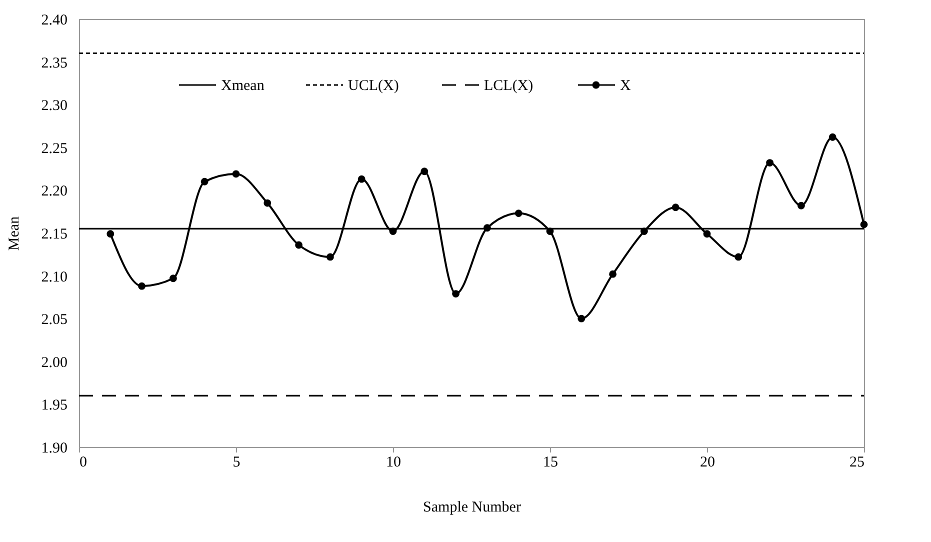 Image resolution: width=931 pixels, height=542 pixels. I want to click on y-tick-label: 2.00, so click(54, 362).